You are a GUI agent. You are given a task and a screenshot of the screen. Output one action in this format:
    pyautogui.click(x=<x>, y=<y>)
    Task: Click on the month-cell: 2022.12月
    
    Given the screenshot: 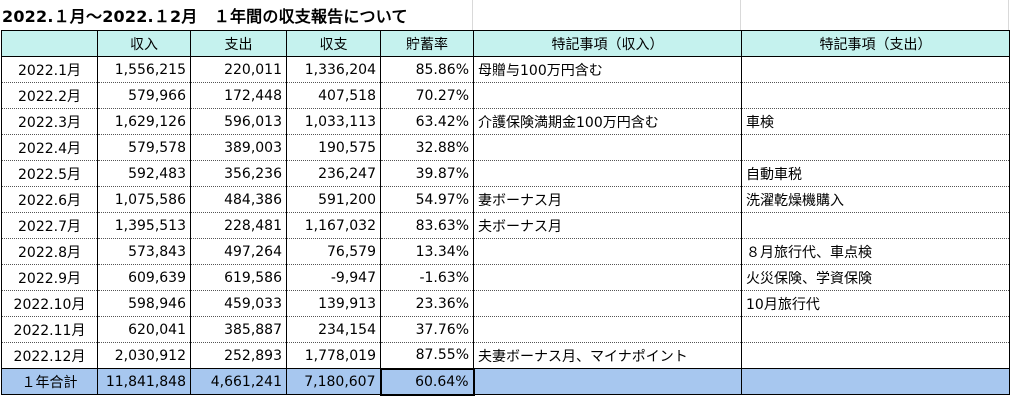 What is the action you would take?
    pyautogui.click(x=49, y=355)
    